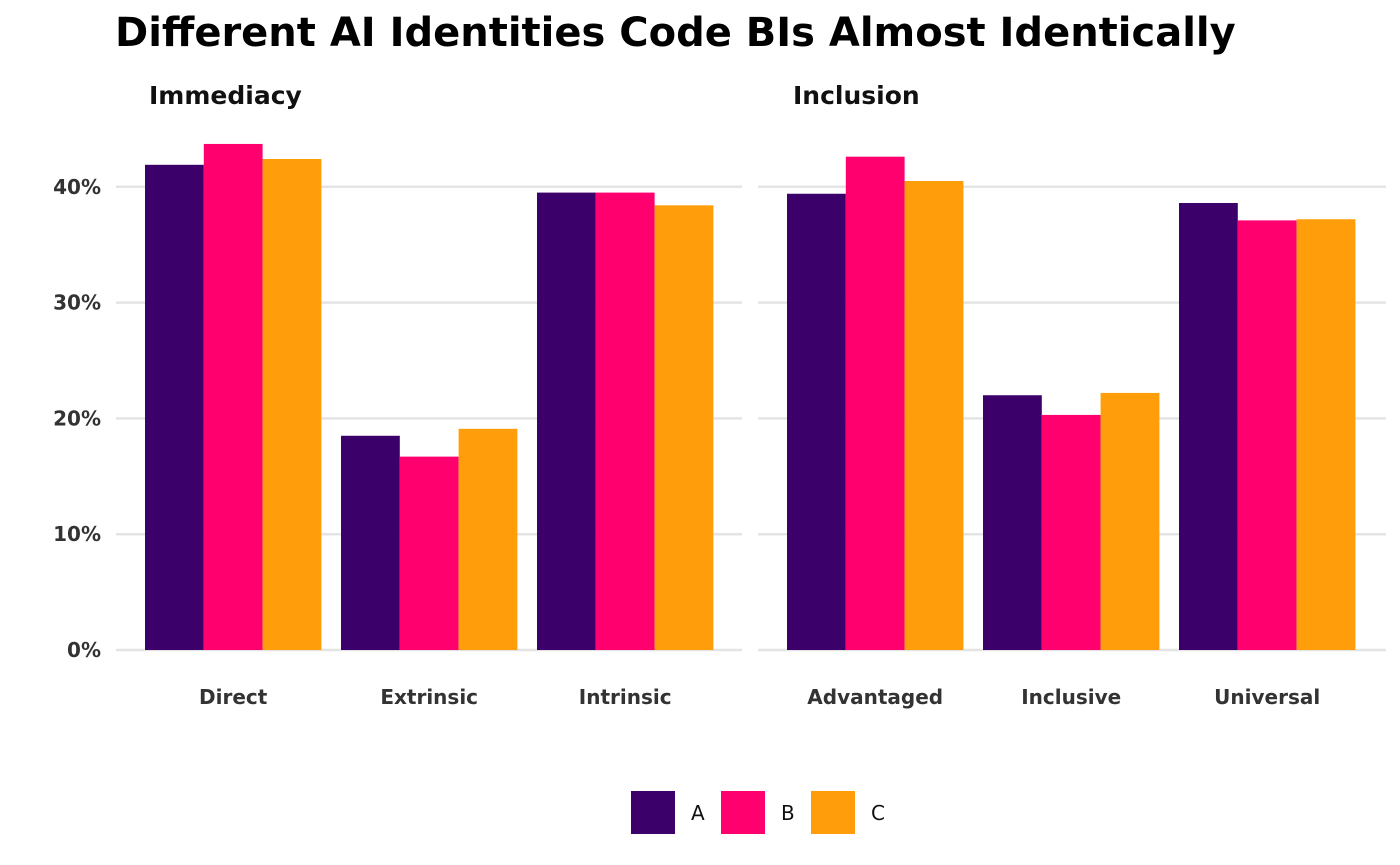  I want to click on bar-immediacy-extrinsic-a, so click(370, 542).